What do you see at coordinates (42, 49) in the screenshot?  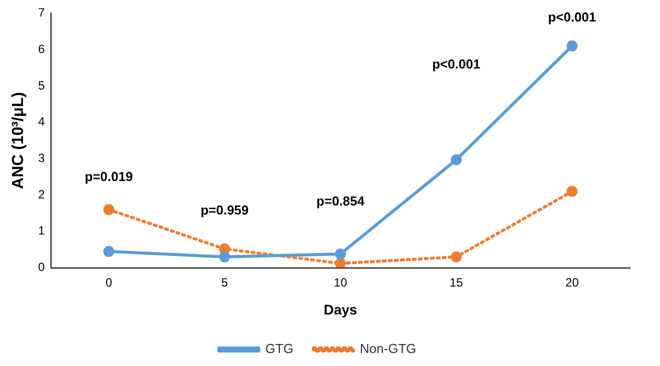 I see `y-tick-label: 6` at bounding box center [42, 49].